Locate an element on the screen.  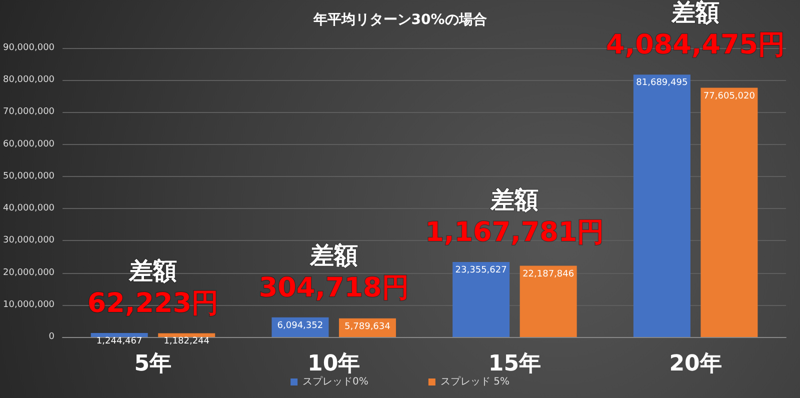
legend-label: スプレッド0% is located at coordinates (335, 382).